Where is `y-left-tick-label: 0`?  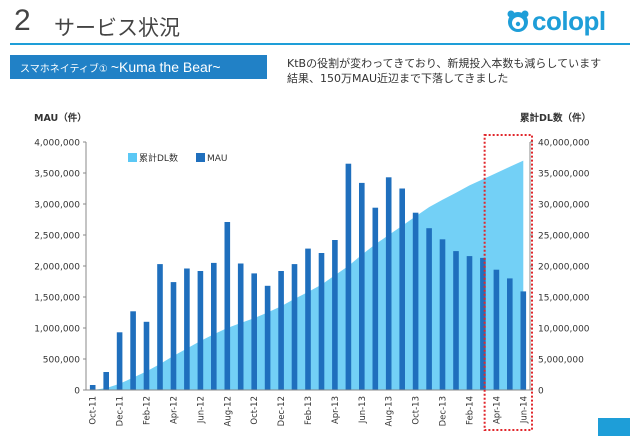
y-left-tick-label: 0 is located at coordinates (77, 392).